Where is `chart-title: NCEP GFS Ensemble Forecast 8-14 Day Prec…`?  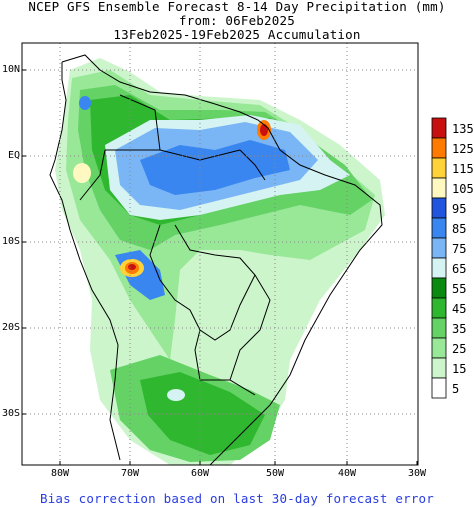 chart-title: NCEP GFS Ensemble Forecast 8-14 Day Prec… is located at coordinates (237, 7).